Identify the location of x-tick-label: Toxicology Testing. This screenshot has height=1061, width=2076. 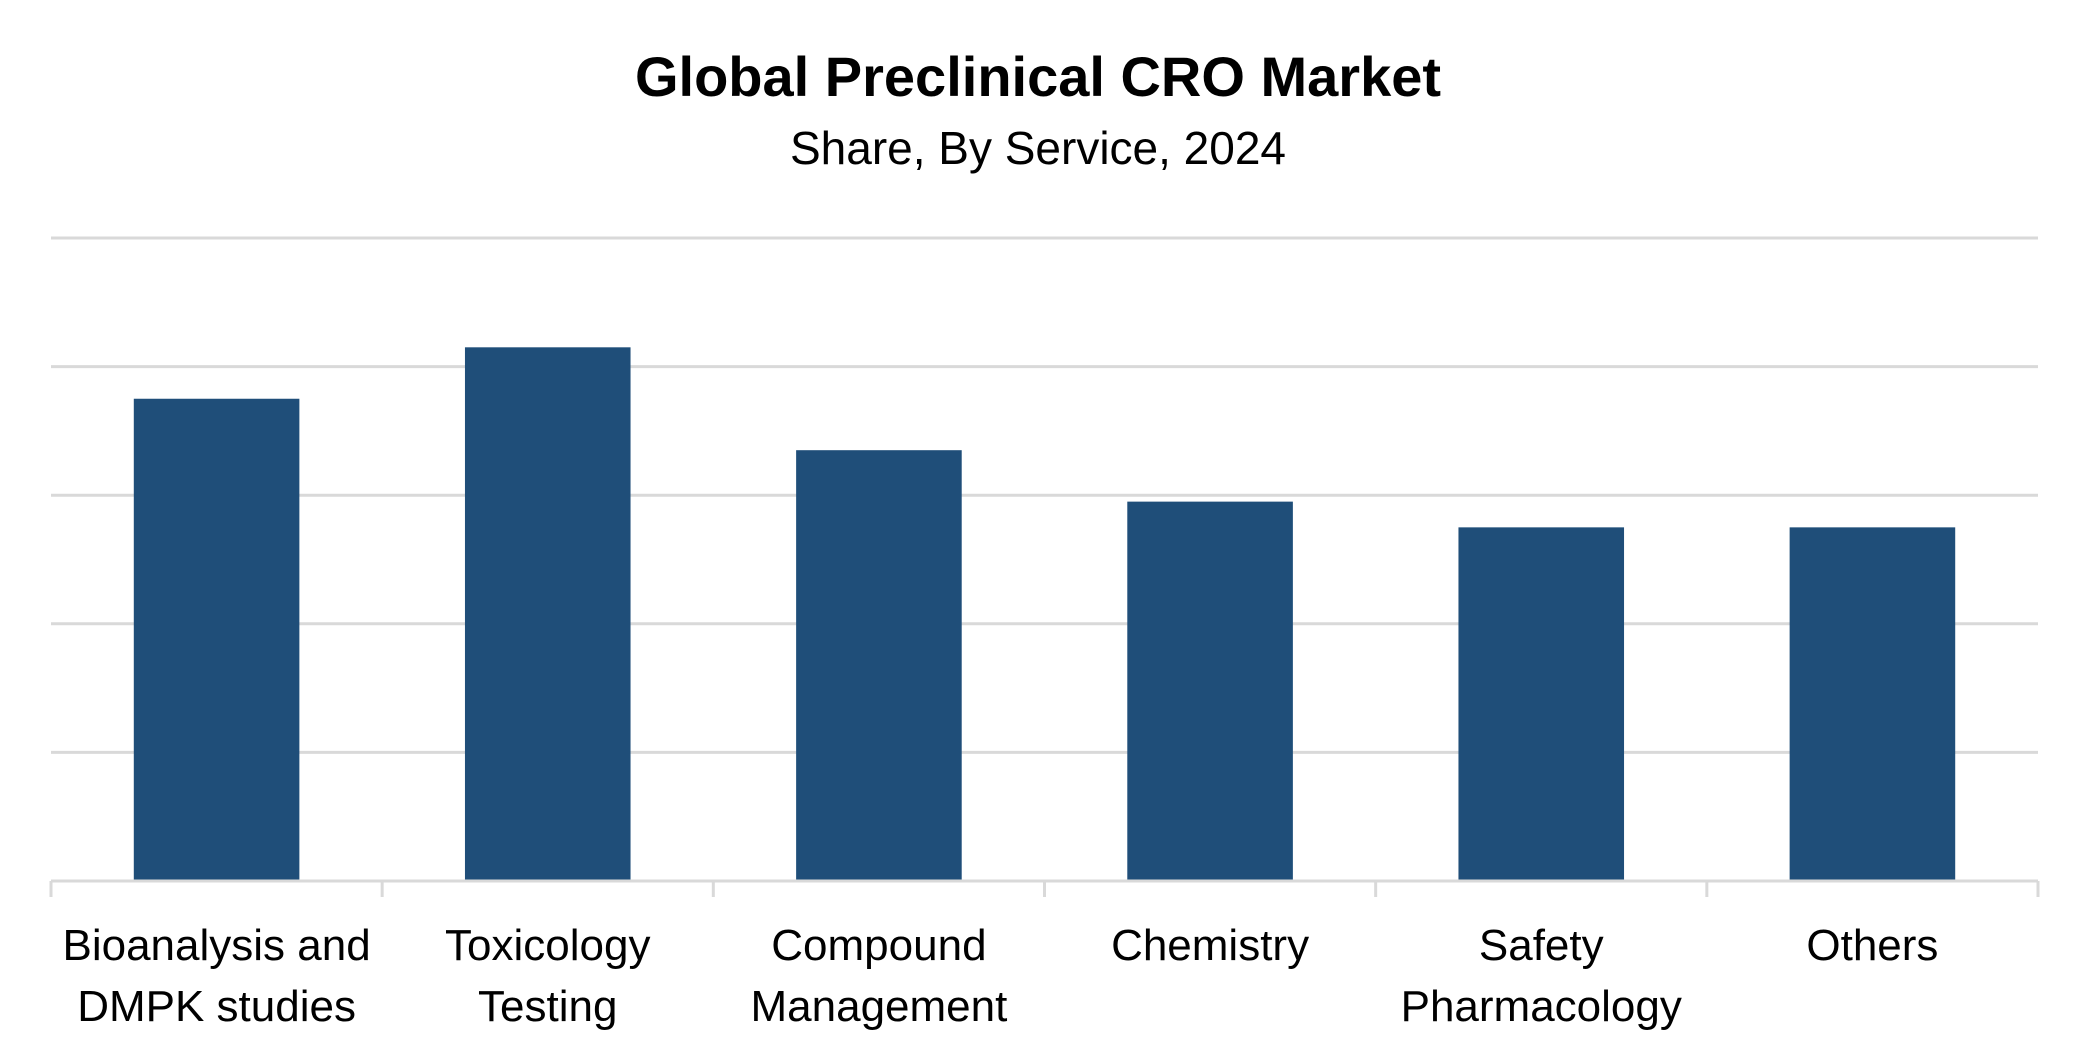
(547, 976).